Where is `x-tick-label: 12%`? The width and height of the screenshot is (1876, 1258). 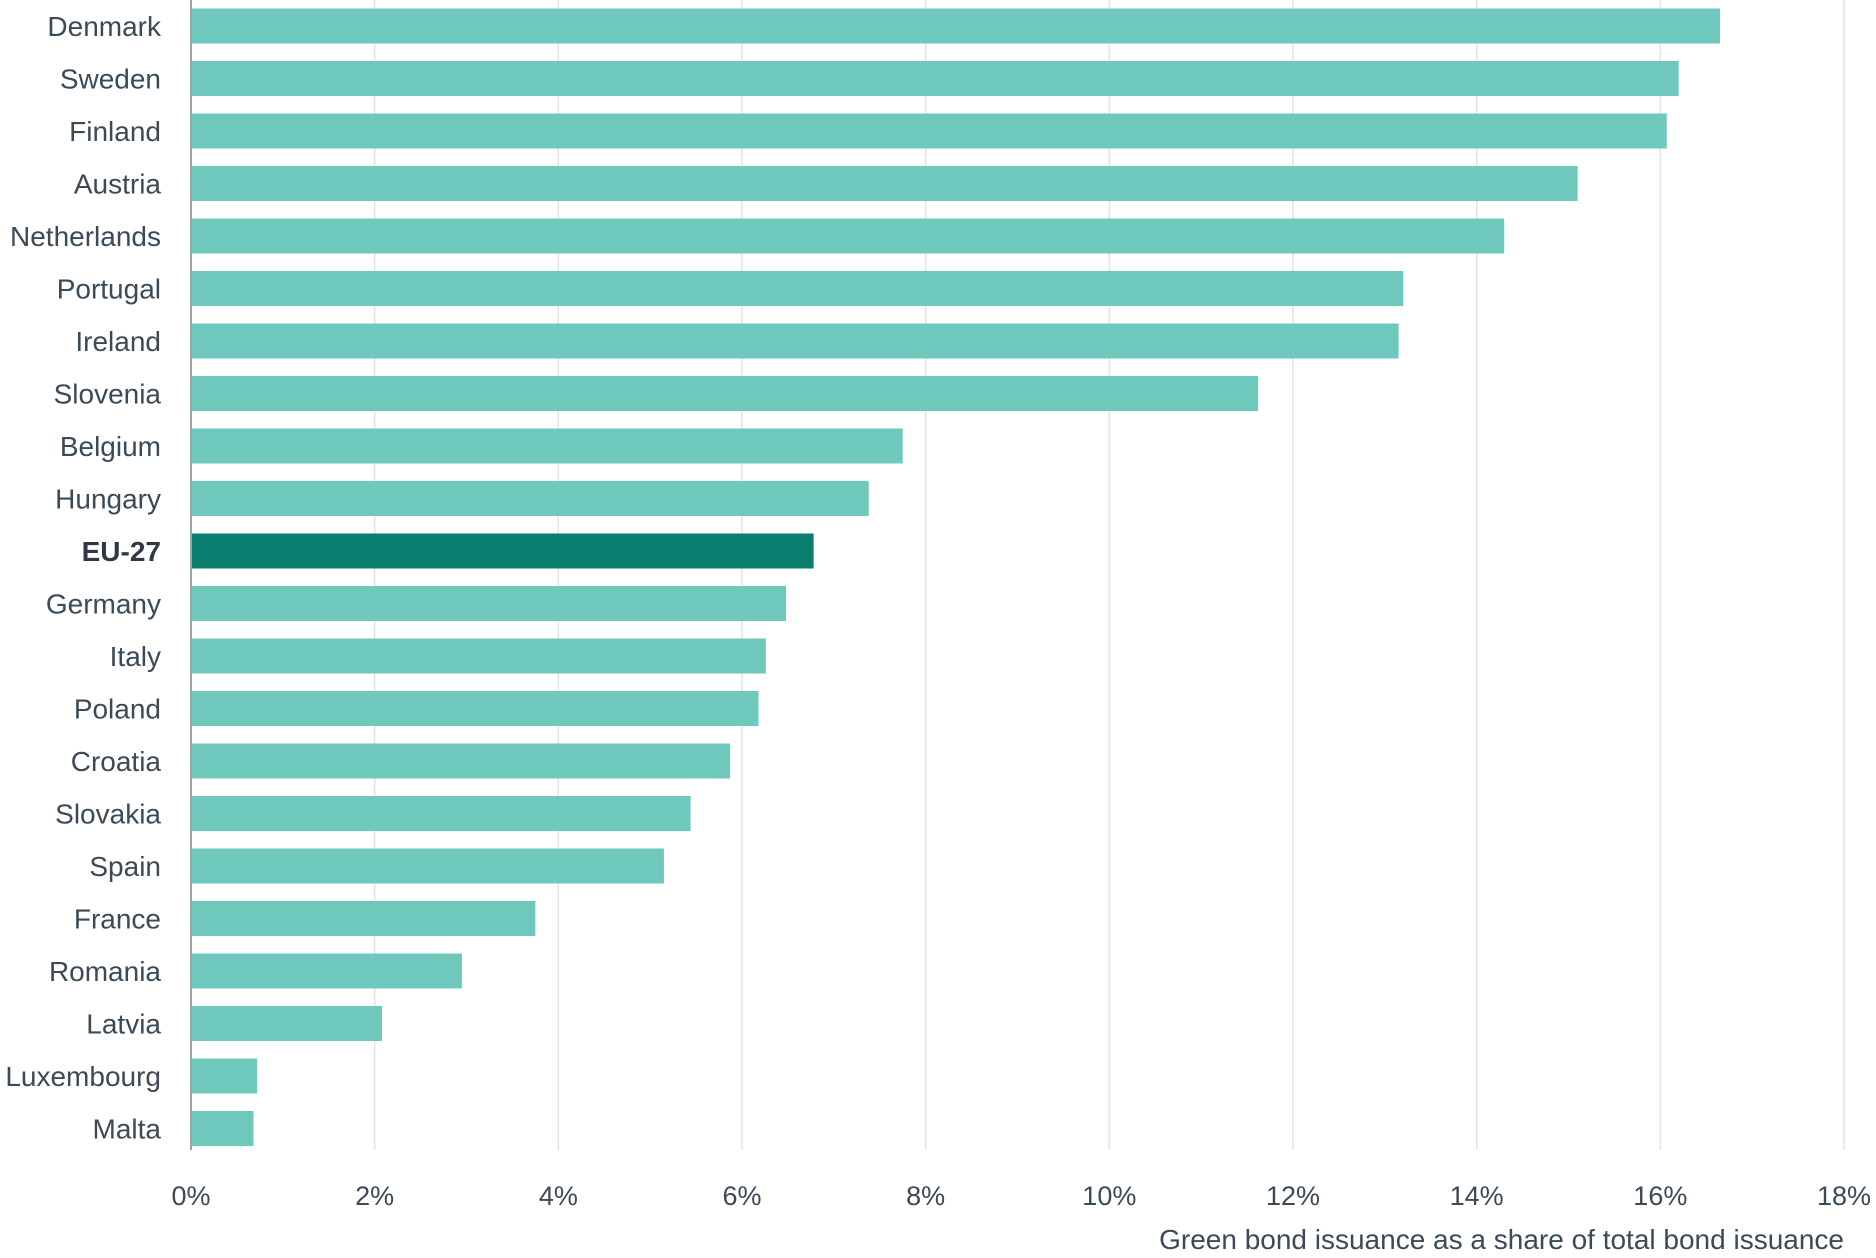
x-tick-label: 12% is located at coordinates (1293, 1196).